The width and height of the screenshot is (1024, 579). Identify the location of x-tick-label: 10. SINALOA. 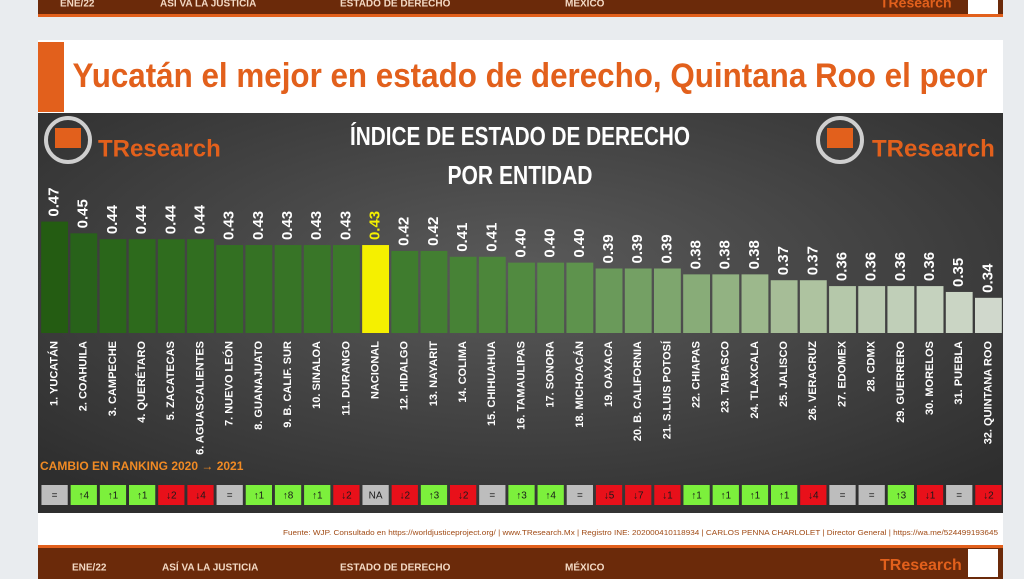
(317, 375).